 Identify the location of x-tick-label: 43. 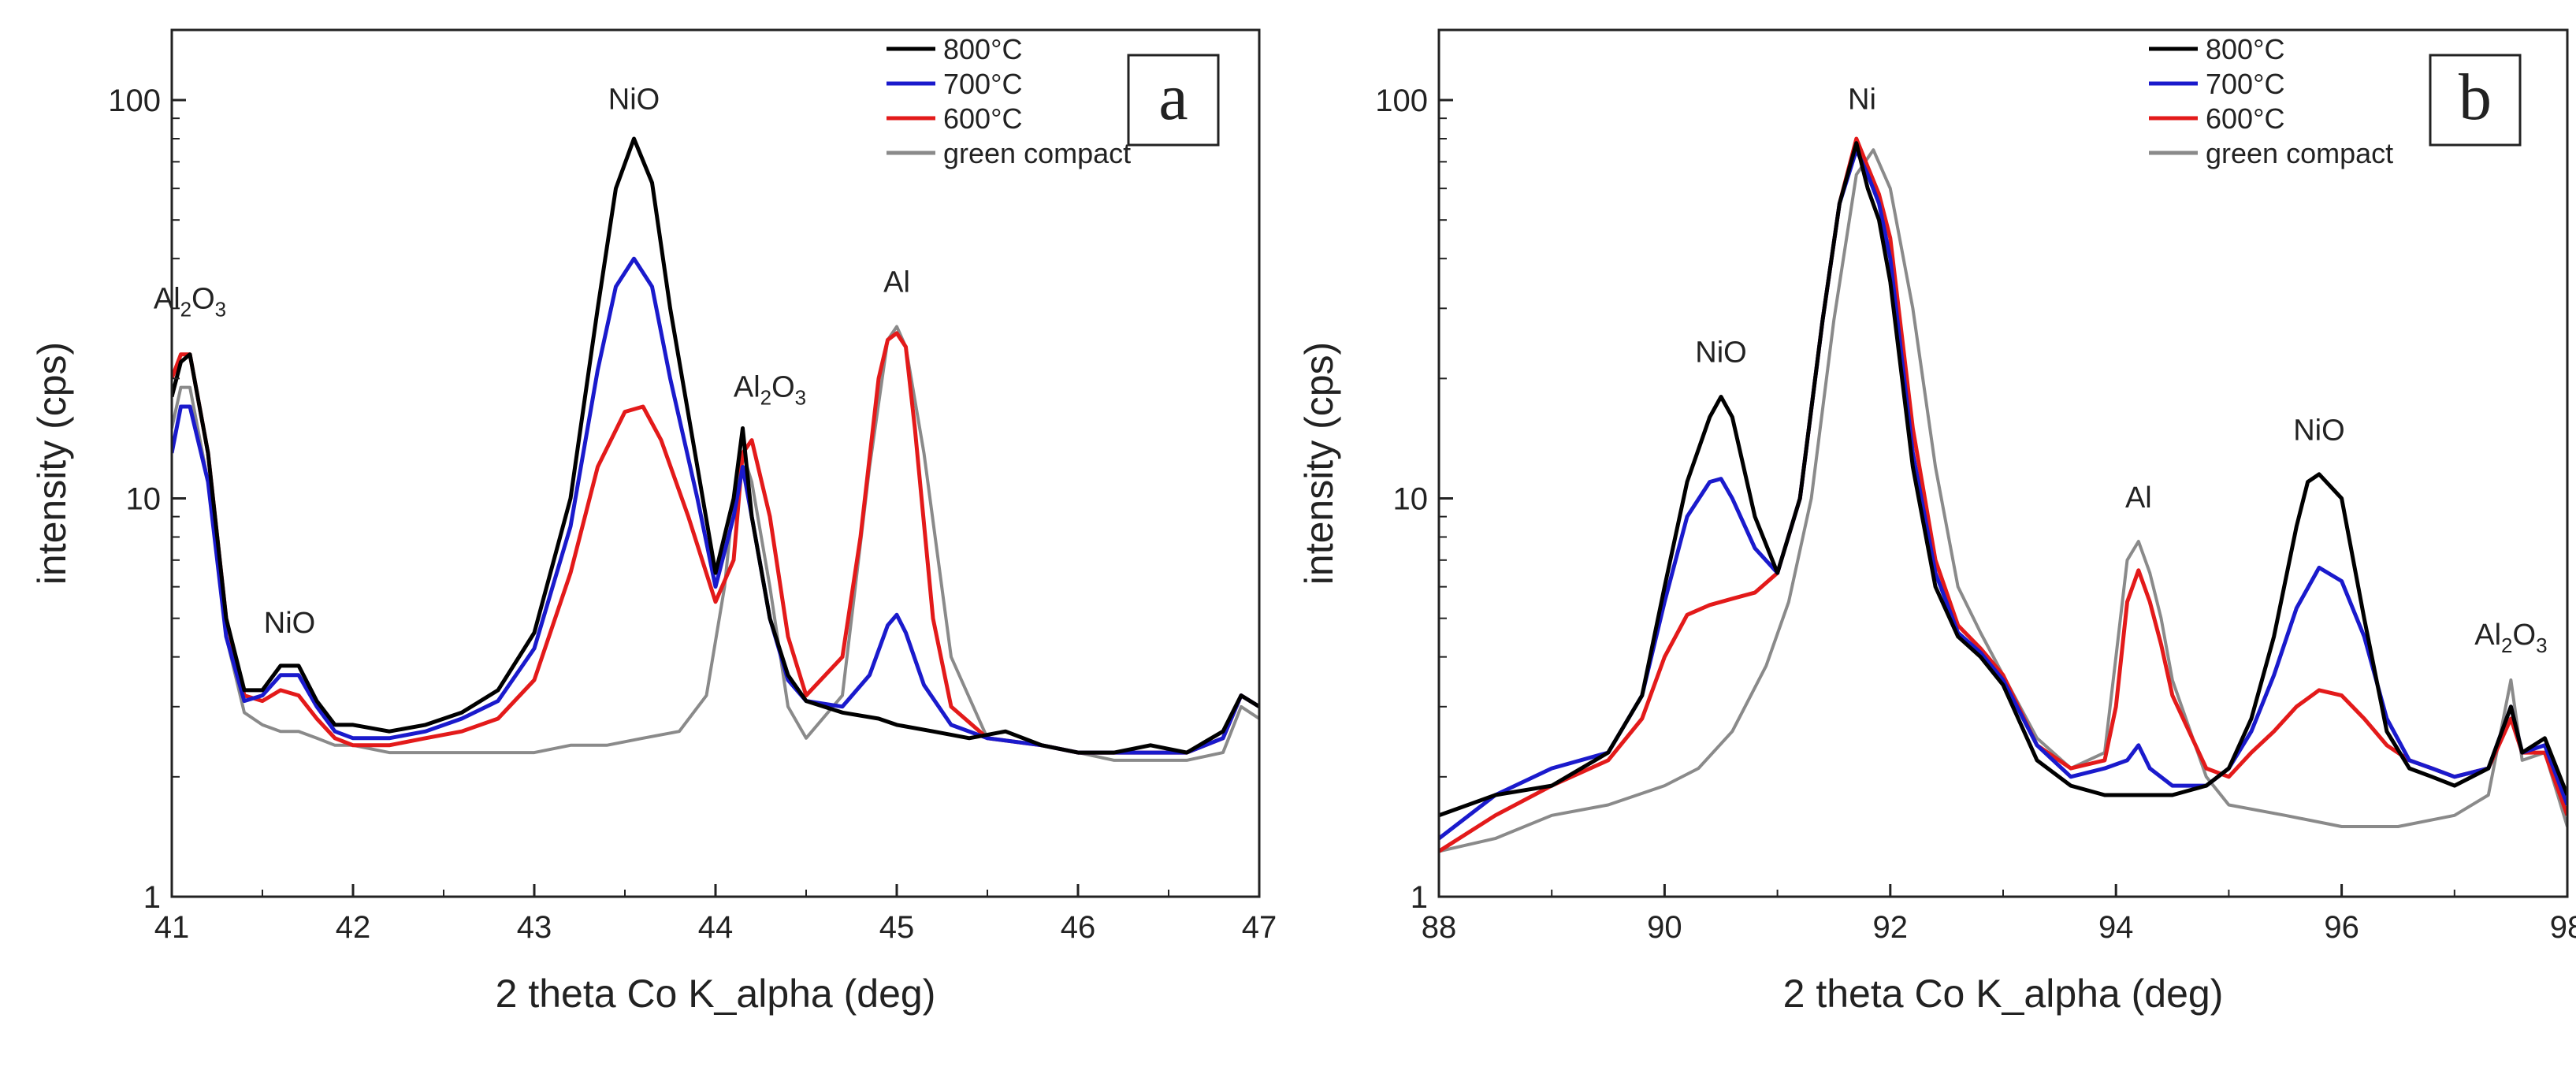
(534, 927).